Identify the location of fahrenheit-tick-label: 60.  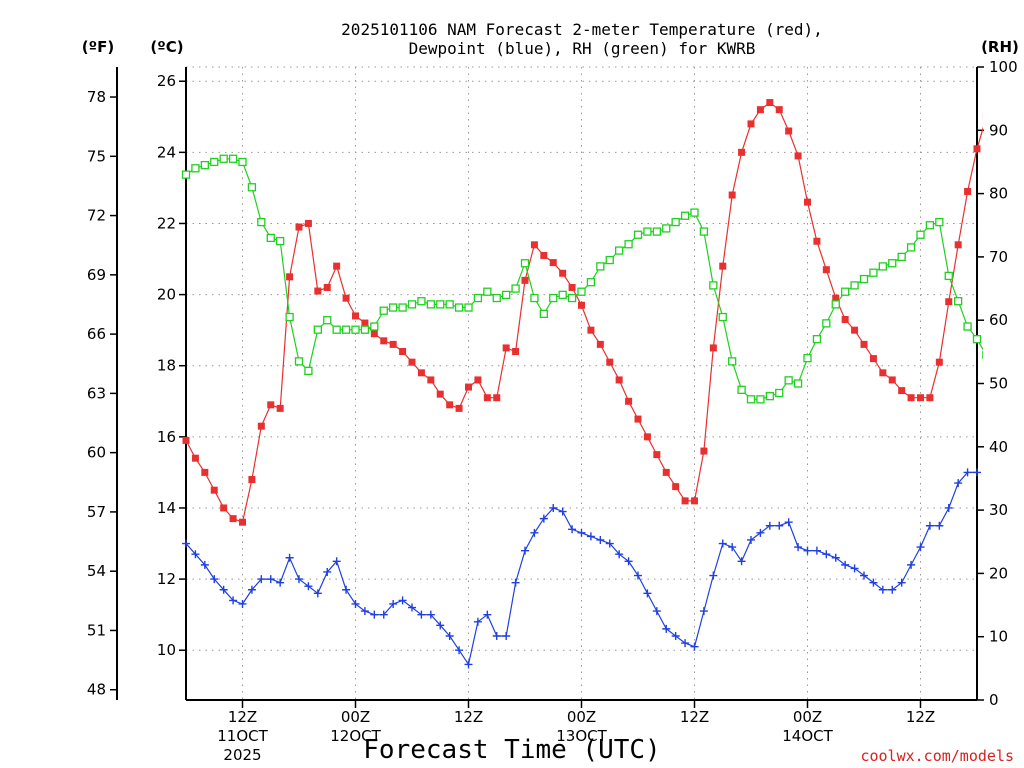
(96, 453).